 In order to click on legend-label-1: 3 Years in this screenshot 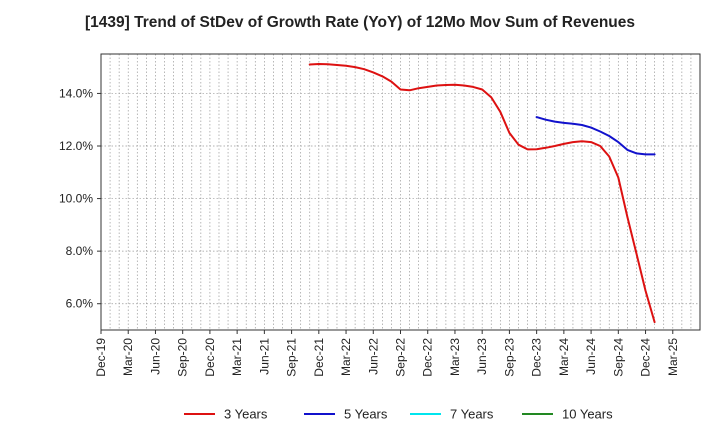, I will do `click(246, 414)`.